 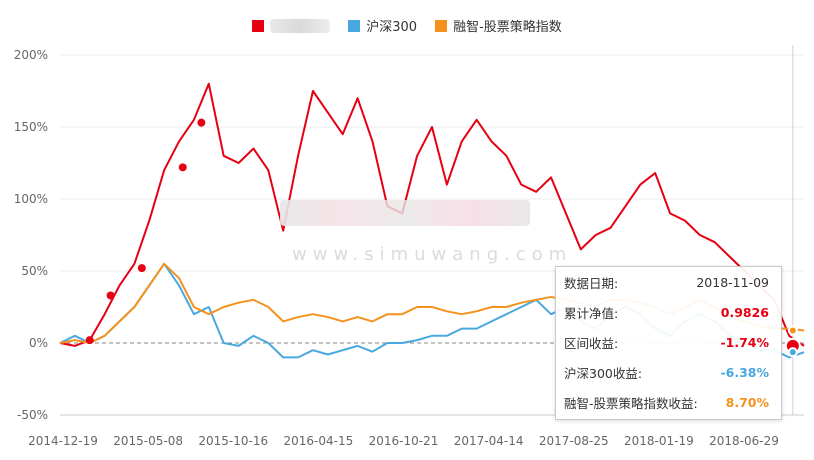 I want to click on tooltip-value: 8.70%, so click(x=747, y=402).